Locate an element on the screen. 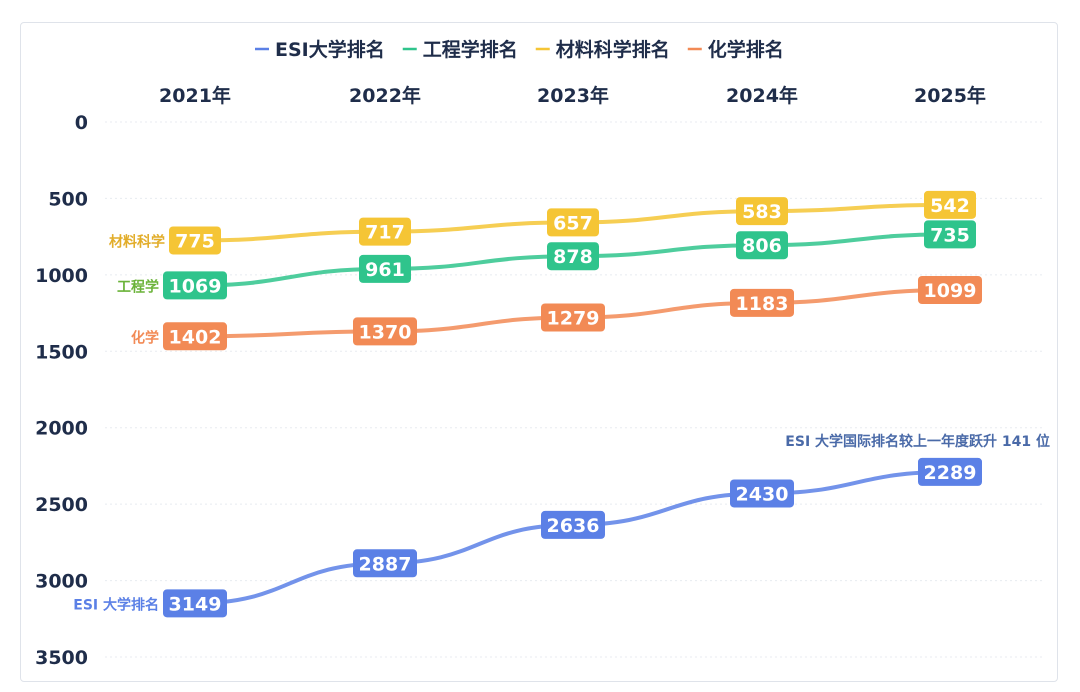  data-label: 2636 is located at coordinates (573, 526).